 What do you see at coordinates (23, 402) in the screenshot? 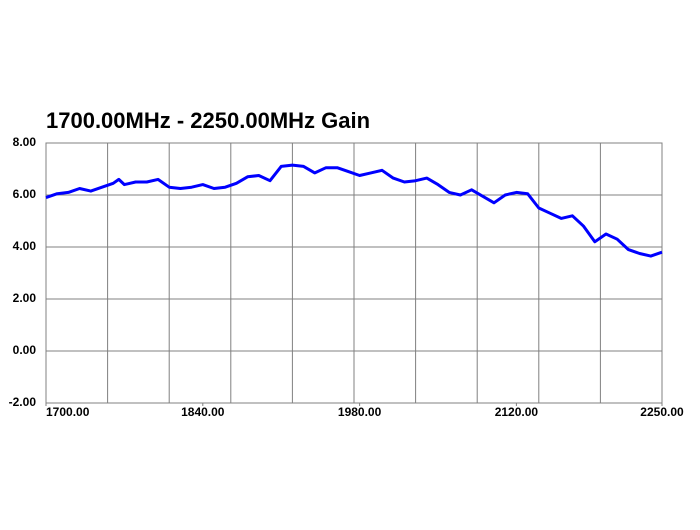
I see `y-tick-label: -2.00` at bounding box center [23, 402].